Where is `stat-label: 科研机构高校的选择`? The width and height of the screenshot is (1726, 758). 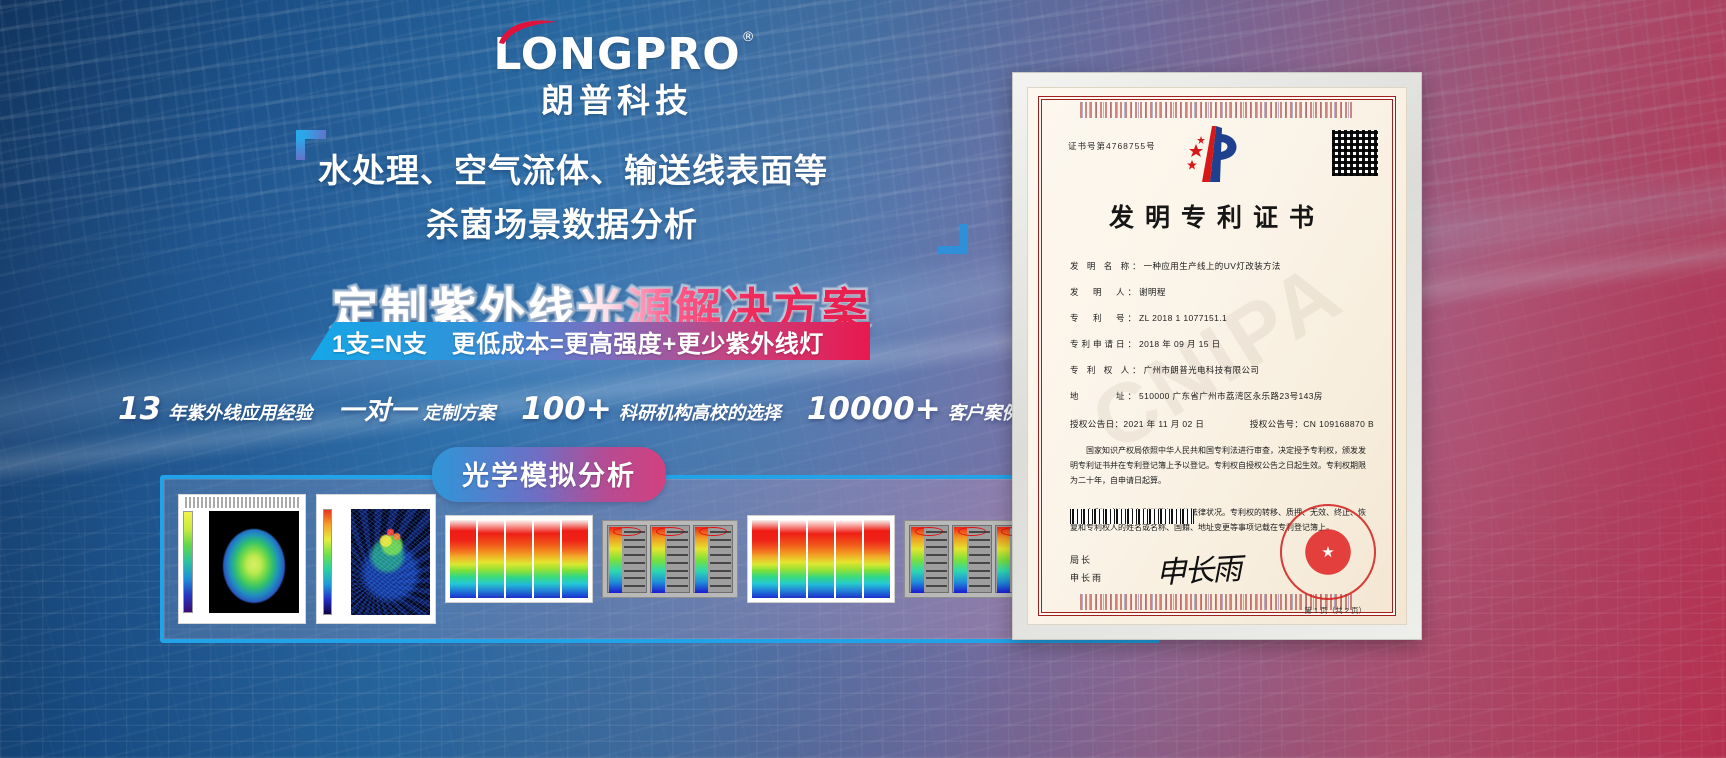
stat-label: 科研机构高校的选择 is located at coordinates (699, 413).